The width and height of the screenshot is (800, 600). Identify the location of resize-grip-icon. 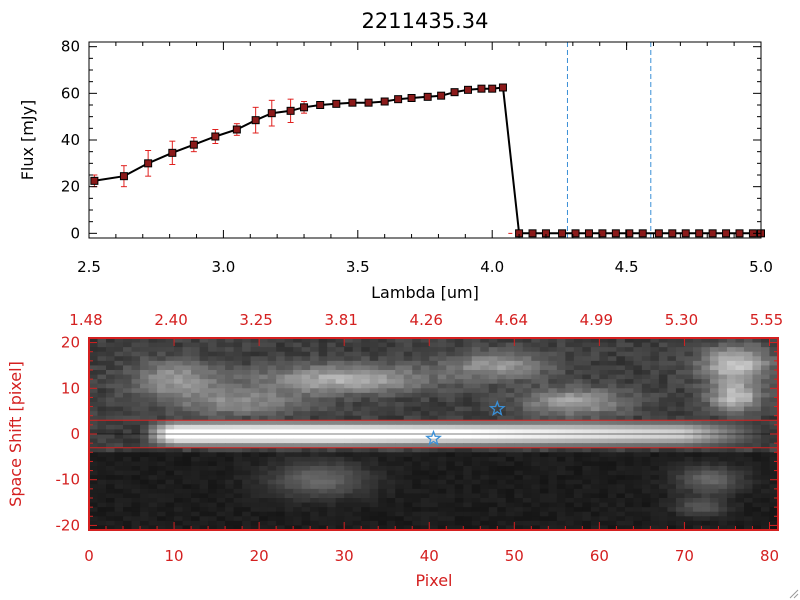
(794, 594).